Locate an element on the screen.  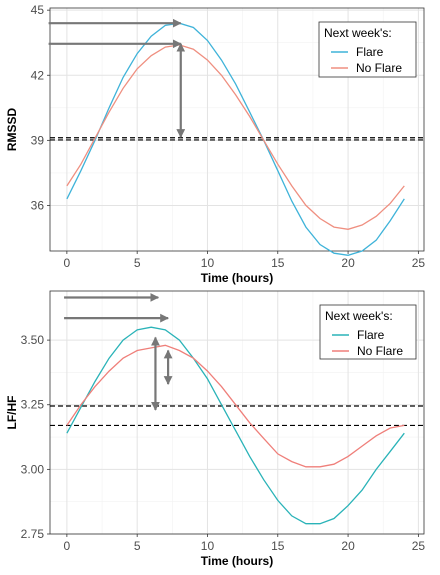
rmssd-x-tick-label: 20 is located at coordinates (348, 263).